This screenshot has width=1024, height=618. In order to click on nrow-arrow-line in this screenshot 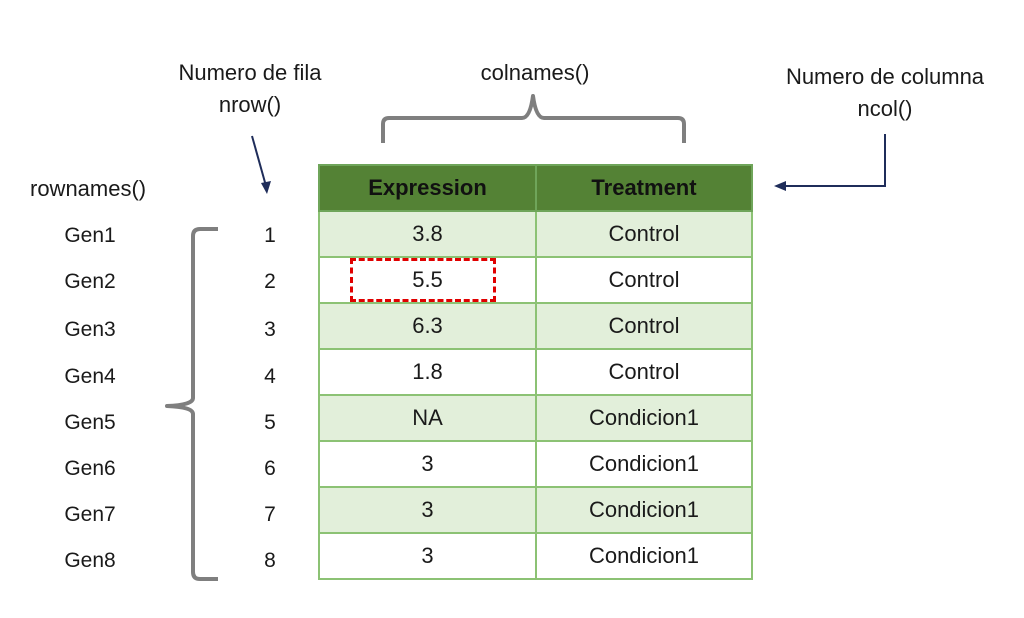, I will do `click(259, 161)`.